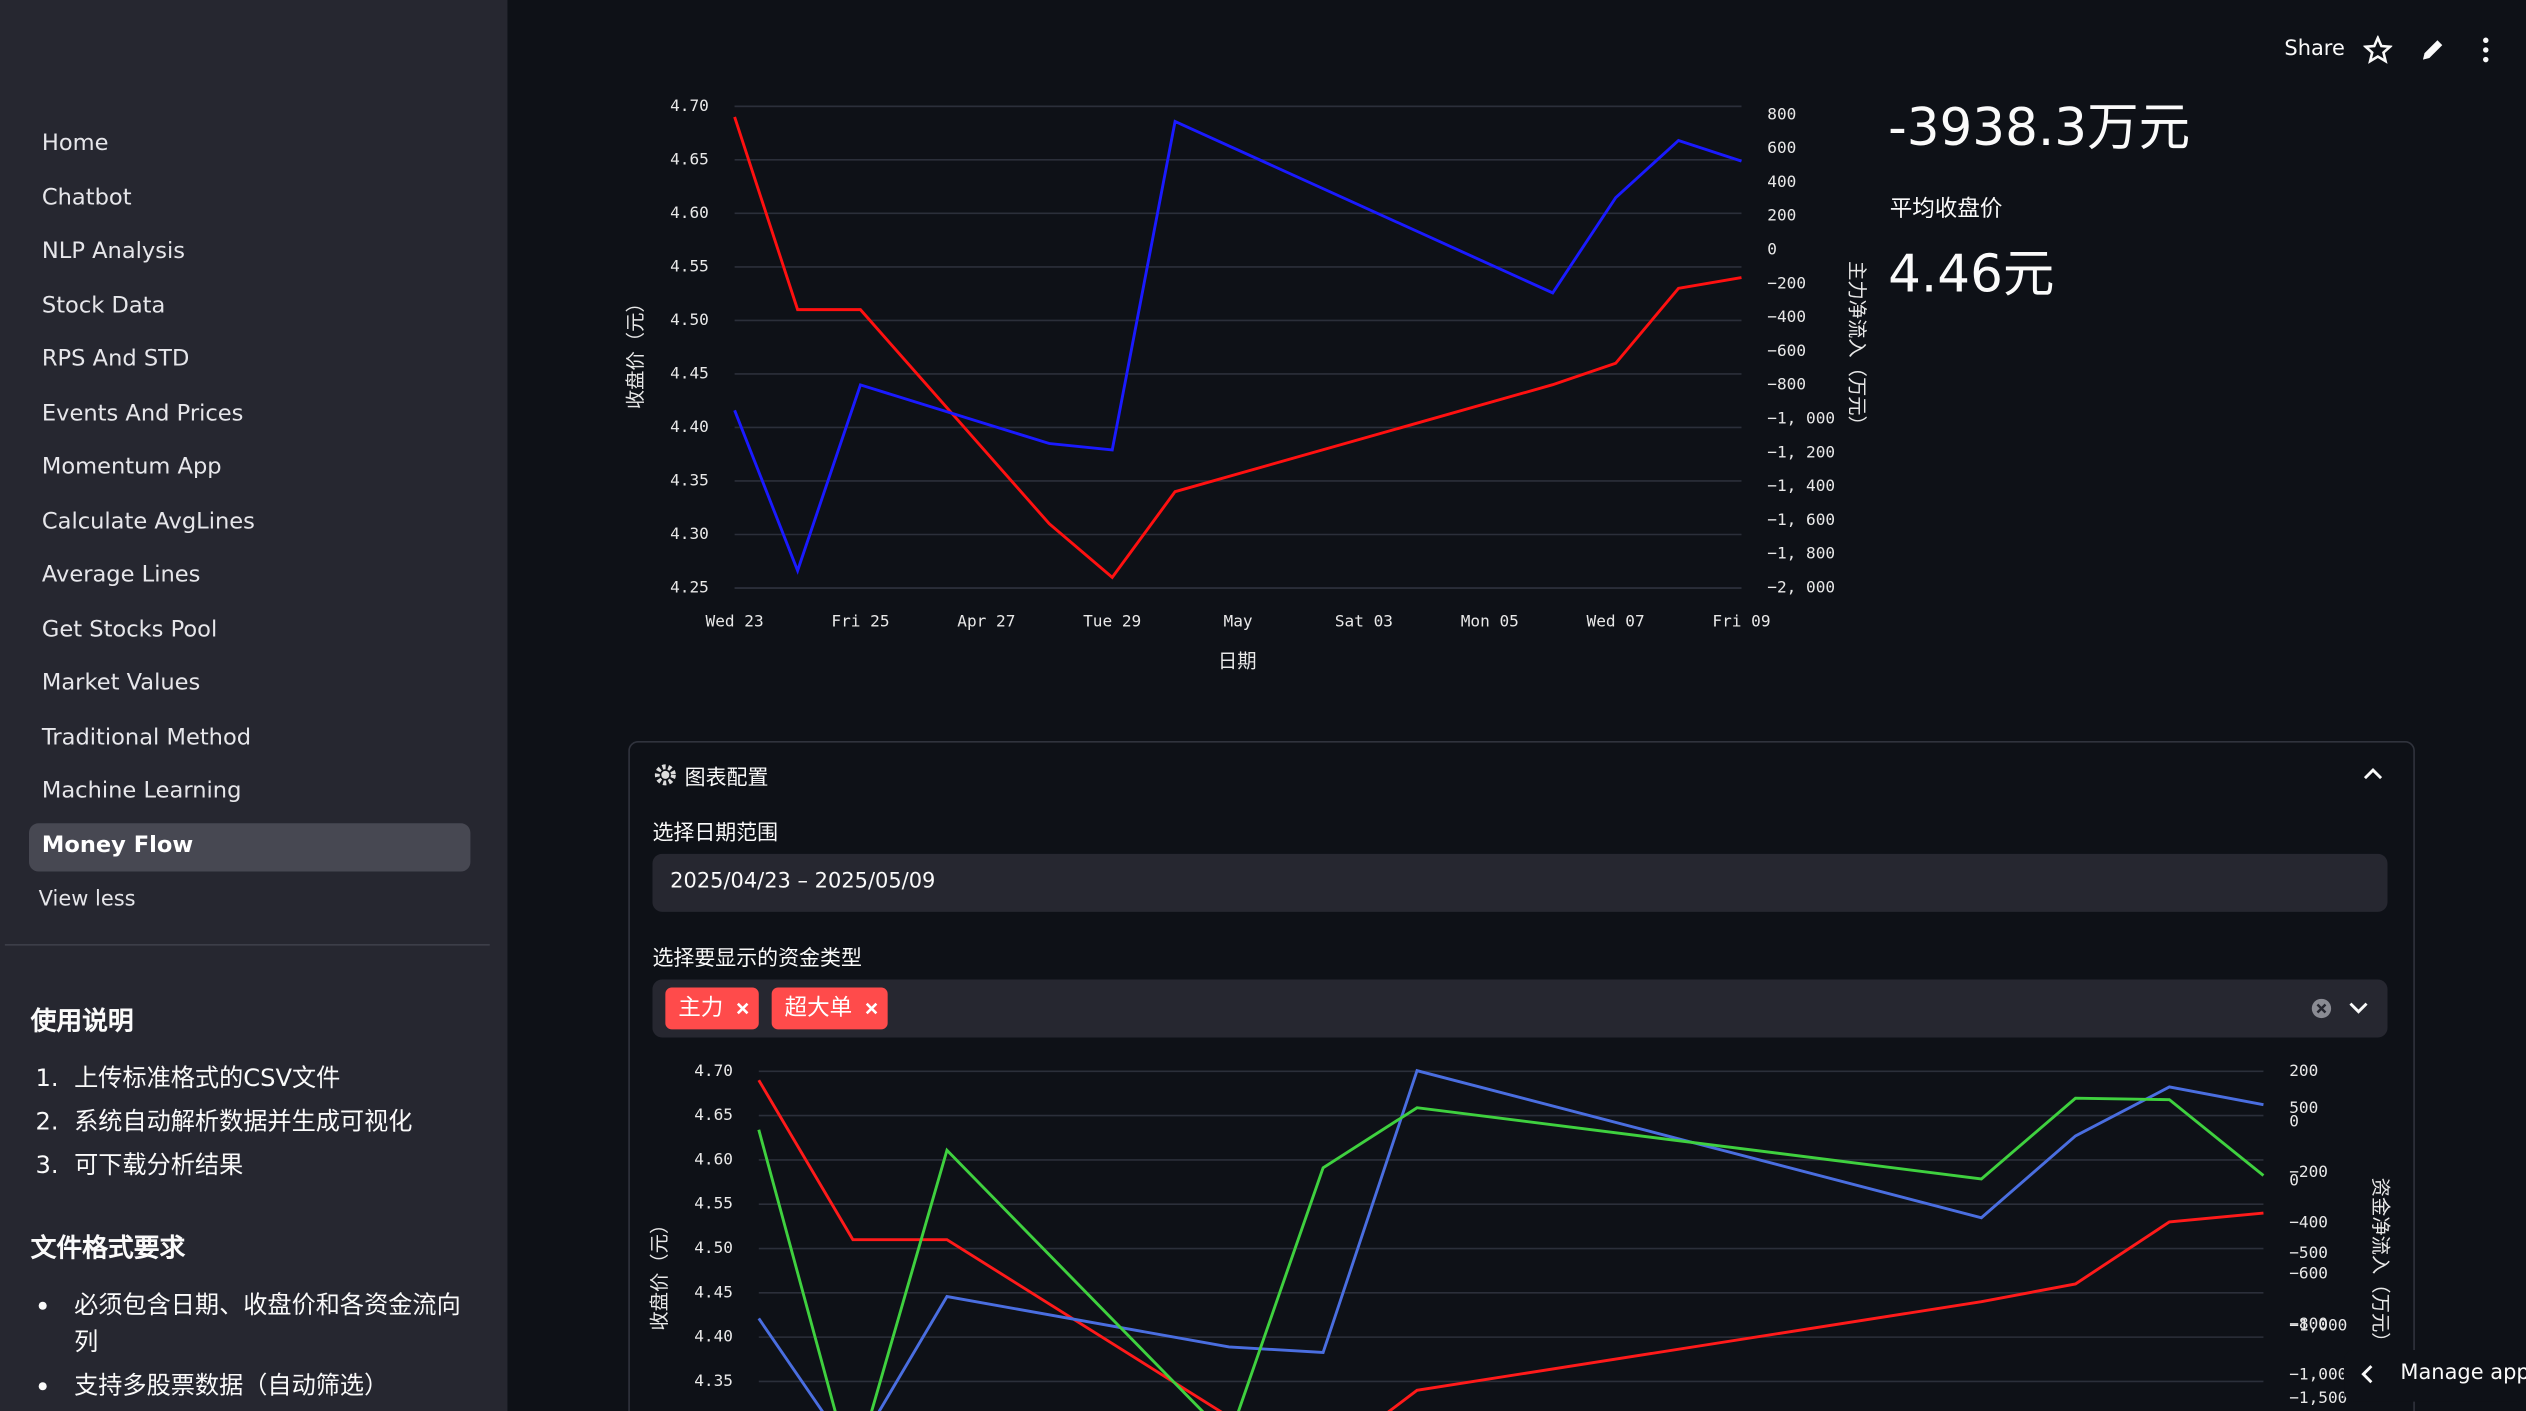 The image size is (2526, 1411). I want to click on format-item: 支持多股票数据（自动筛选）, so click(252, 1386).